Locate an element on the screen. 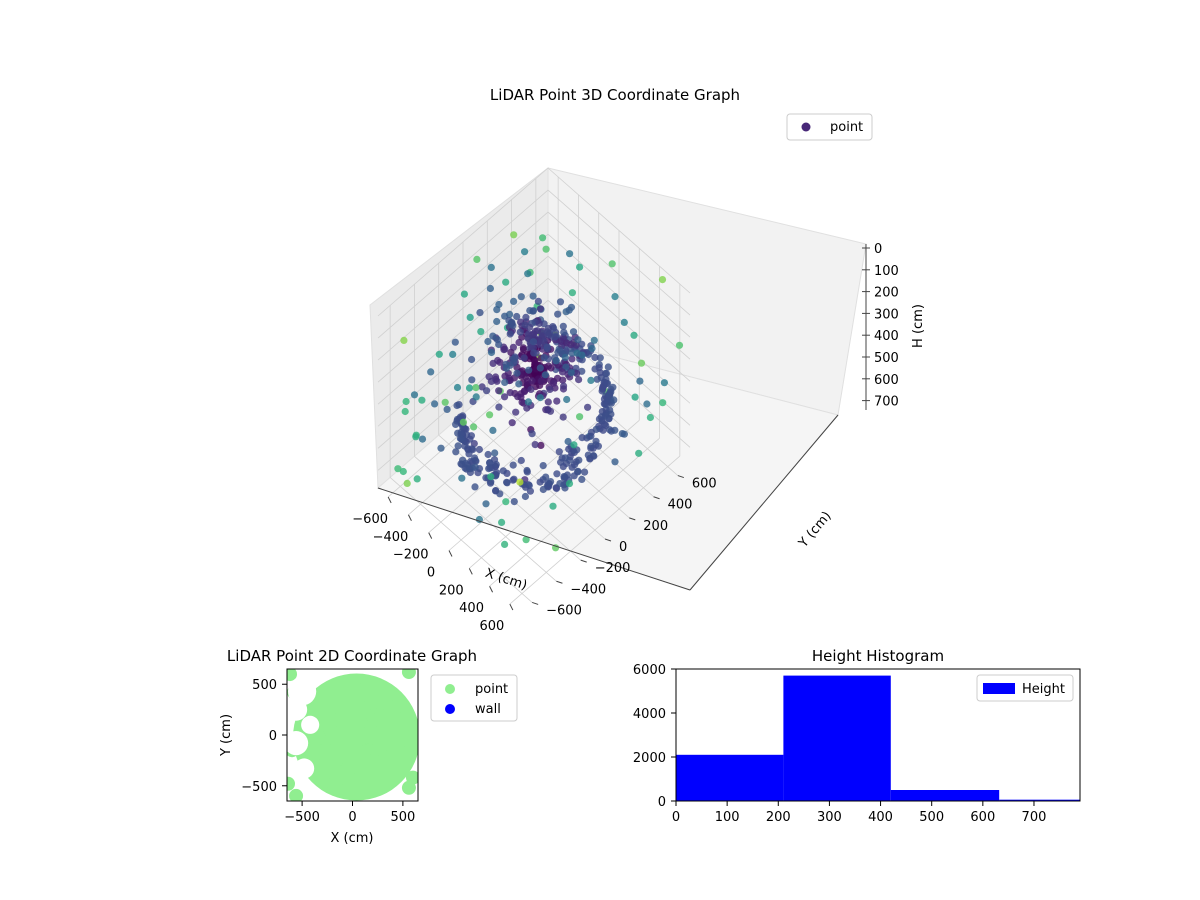 This screenshot has height=900, width=1200. x-tick-label: 200 is located at coordinates (451, 590).